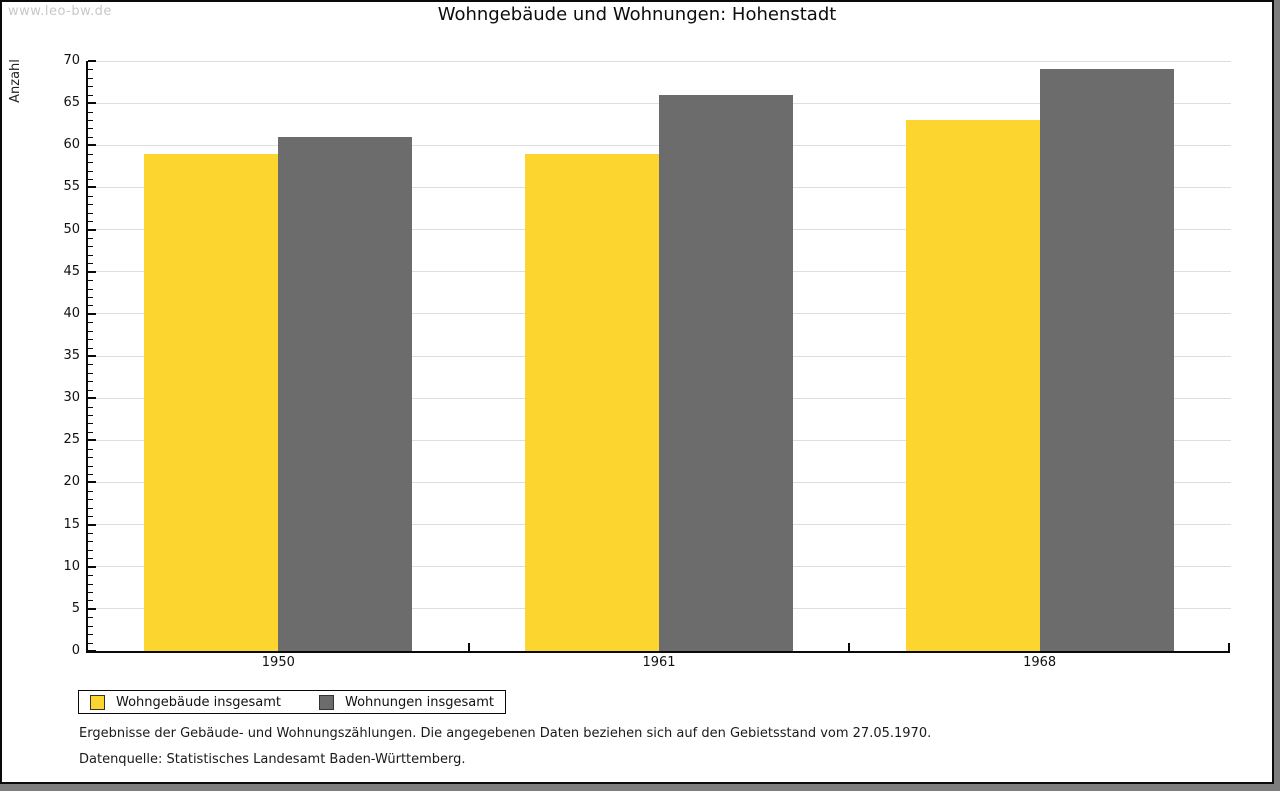 The height and width of the screenshot is (791, 1280). I want to click on watermark-url: www.leo-bw.de, so click(60, 11).